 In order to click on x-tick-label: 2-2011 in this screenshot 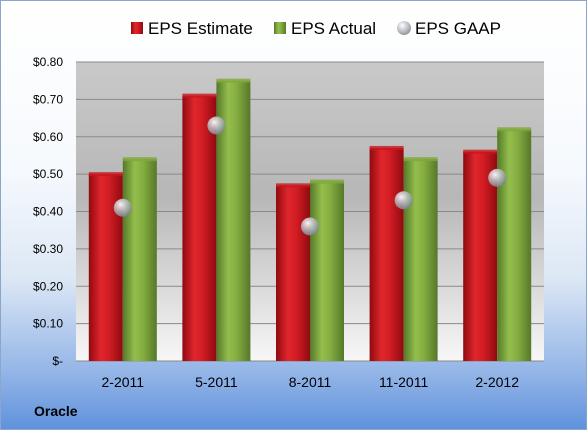, I will do `click(123, 382)`.